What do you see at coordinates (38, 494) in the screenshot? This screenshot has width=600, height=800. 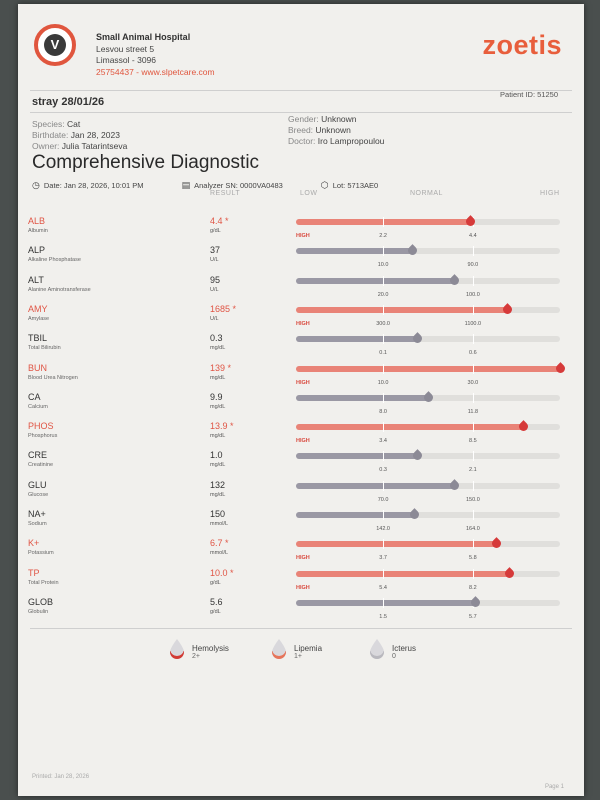 I see `analyte-name: Glucose` at bounding box center [38, 494].